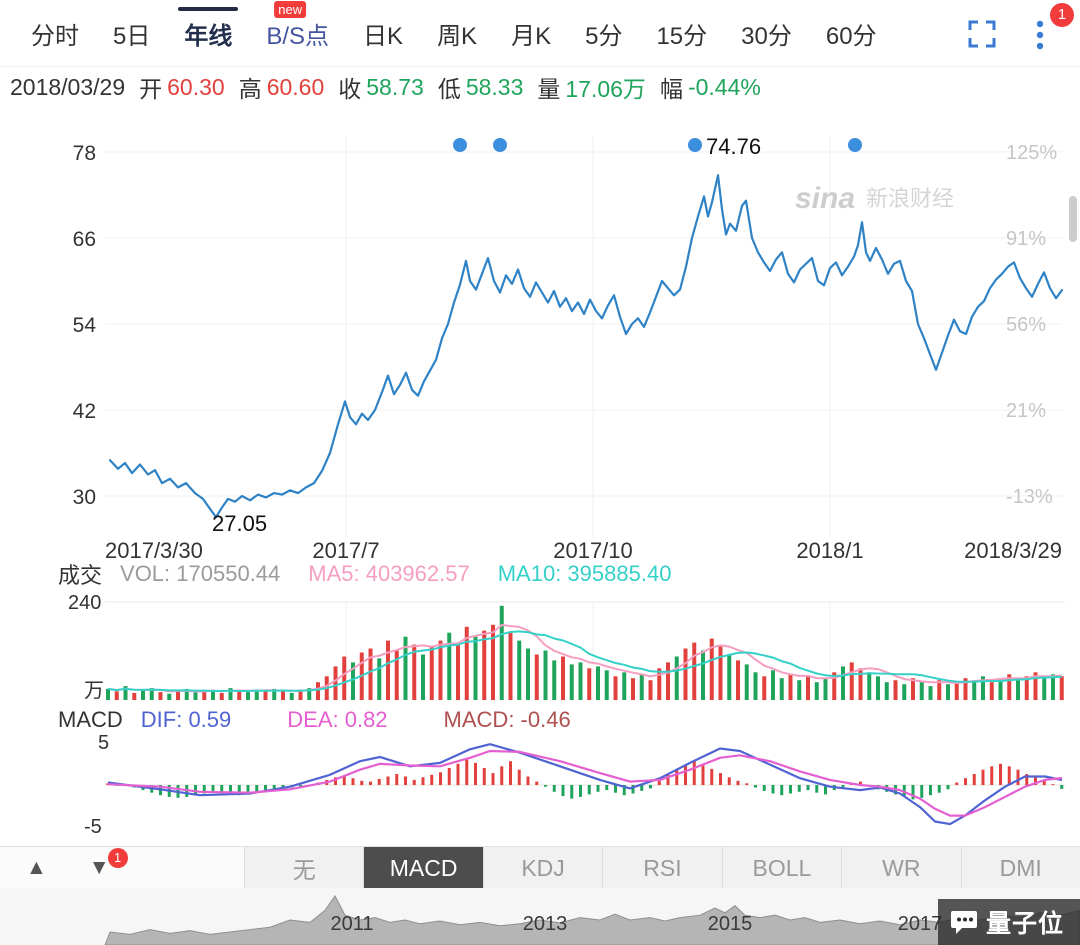 This screenshot has height=945, width=1080. What do you see at coordinates (239, 523) in the screenshot?
I see `svg-text: 27.05` at bounding box center [239, 523].